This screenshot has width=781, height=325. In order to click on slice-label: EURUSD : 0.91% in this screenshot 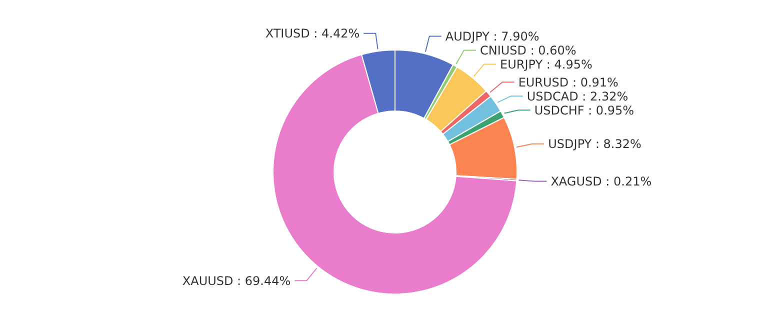, I will do `click(568, 82)`.